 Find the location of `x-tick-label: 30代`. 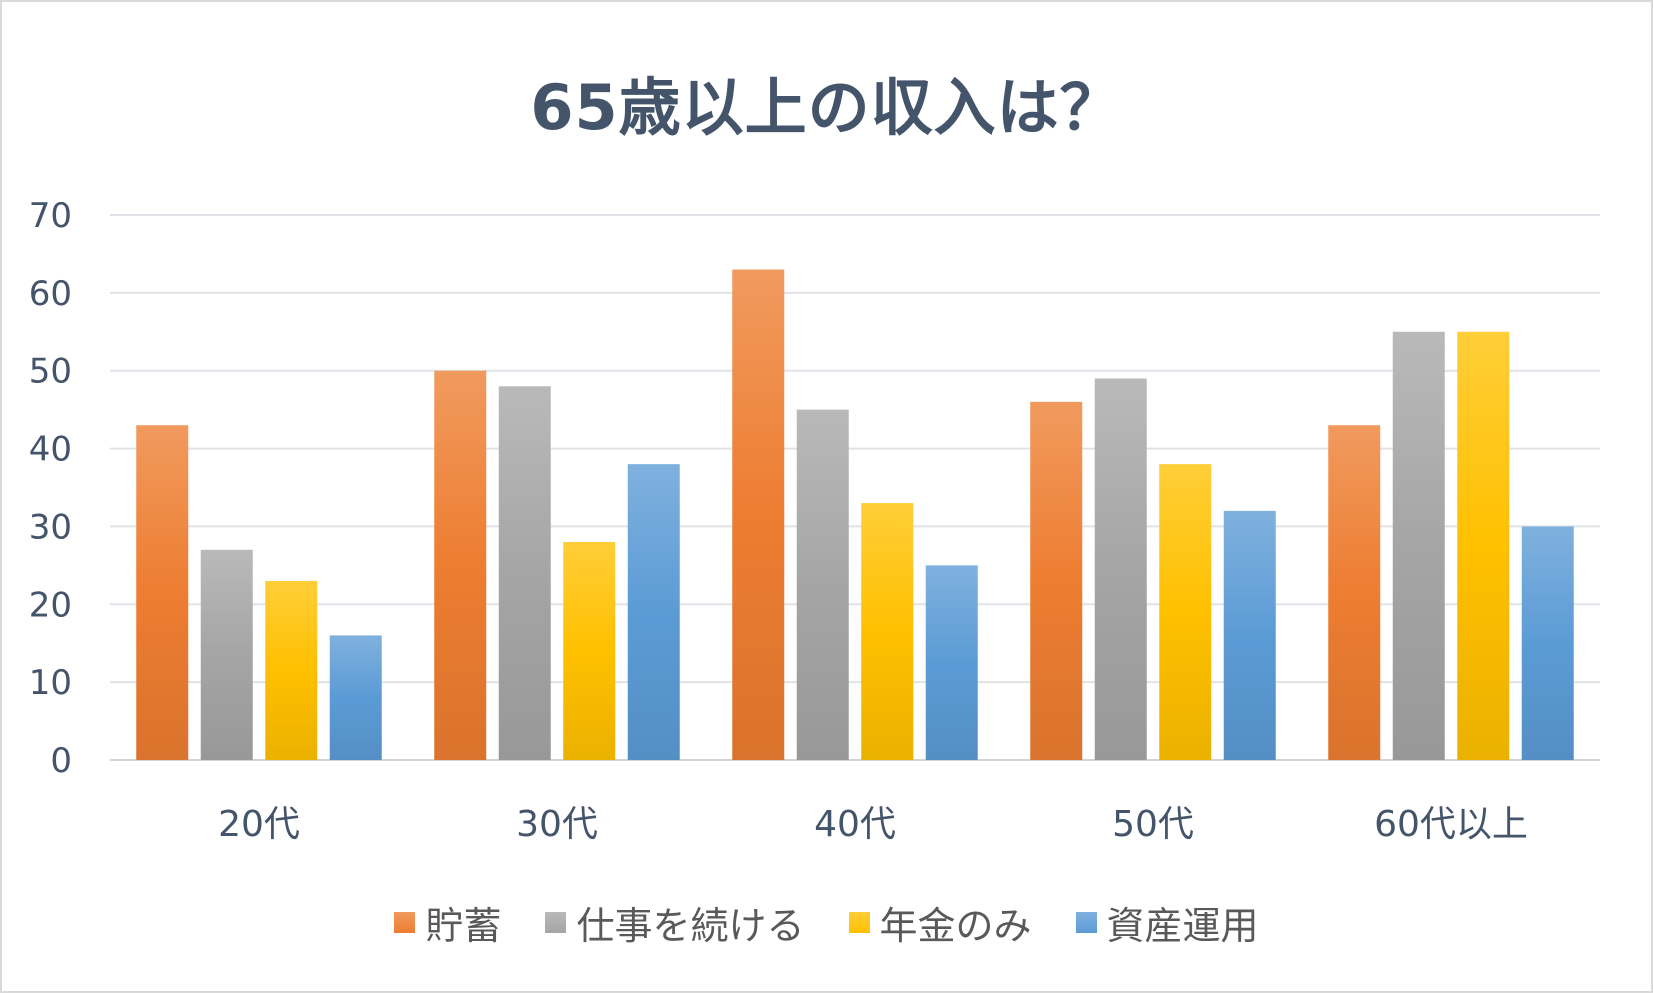

x-tick-label: 30代 is located at coordinates (557, 824).